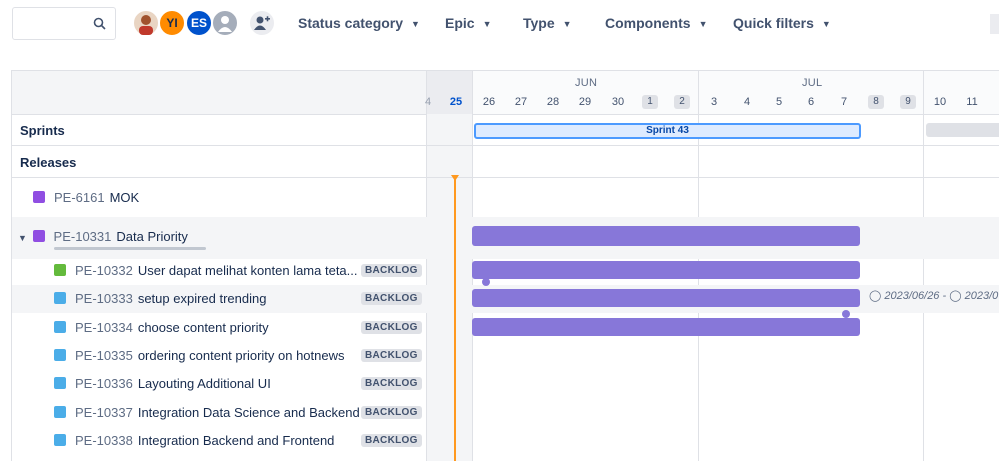 The width and height of the screenshot is (999, 461). I want to click on issue-summary: ordering content priority on hotnews, so click(241, 355).